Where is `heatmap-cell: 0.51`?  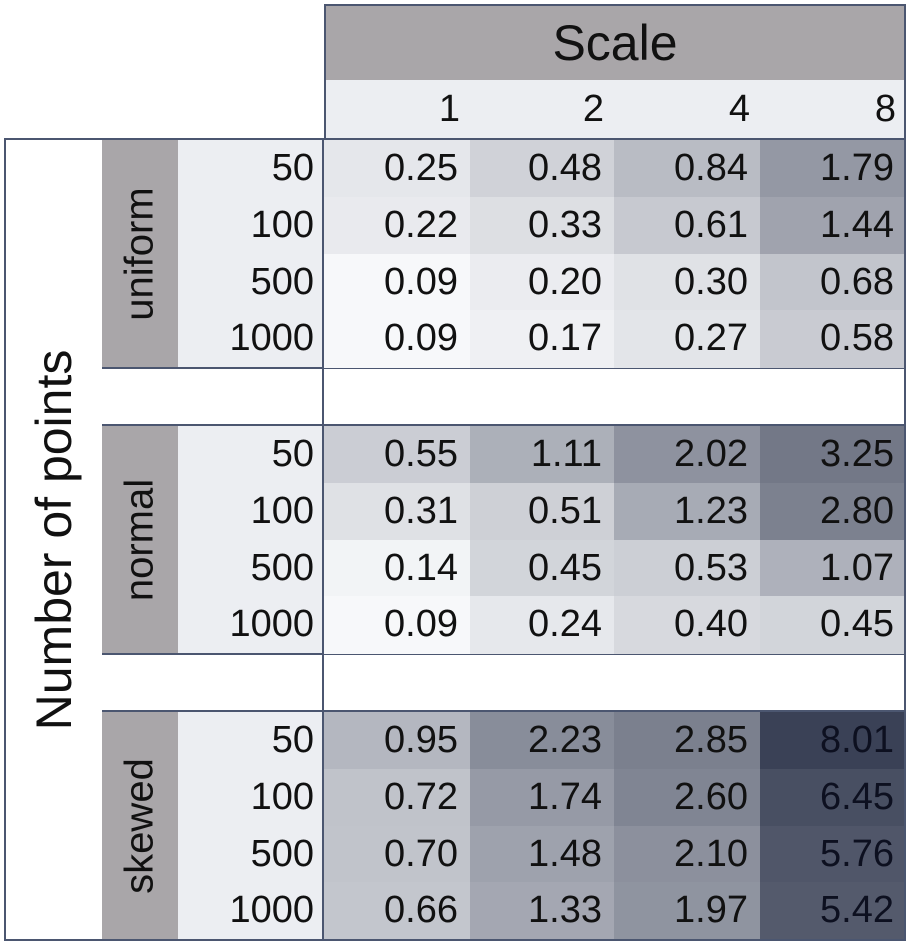
heatmap-cell: 0.51 is located at coordinates (542, 511).